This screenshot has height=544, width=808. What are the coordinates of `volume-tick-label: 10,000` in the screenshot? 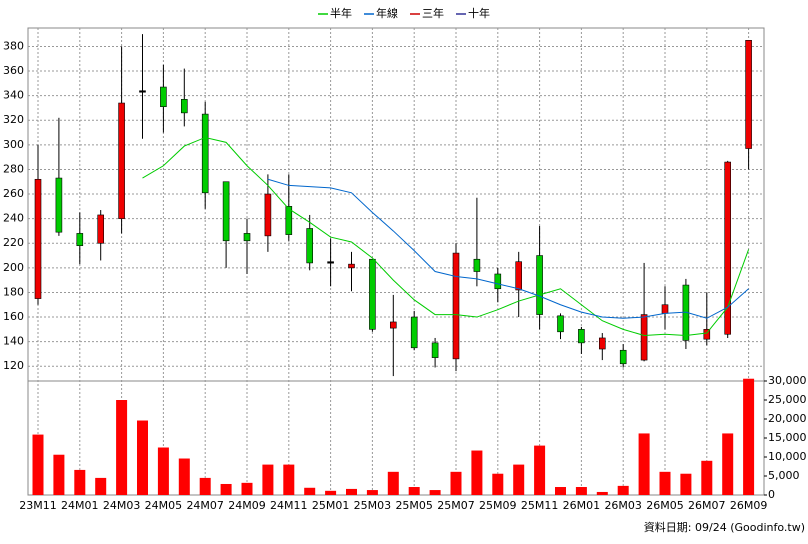 It's located at (787, 456).